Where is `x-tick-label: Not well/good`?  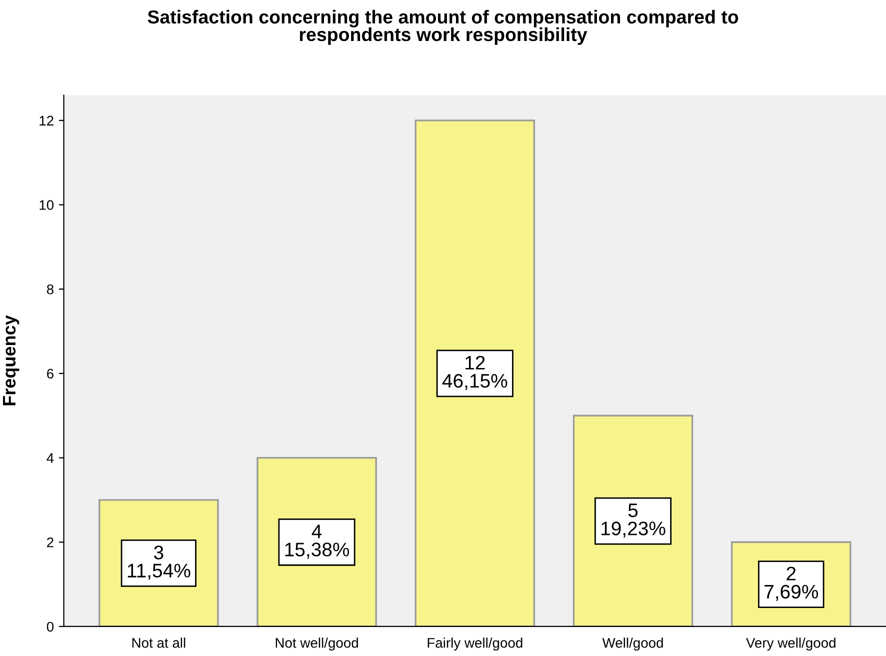
x-tick-label: Not well/good is located at coordinates (317, 644).